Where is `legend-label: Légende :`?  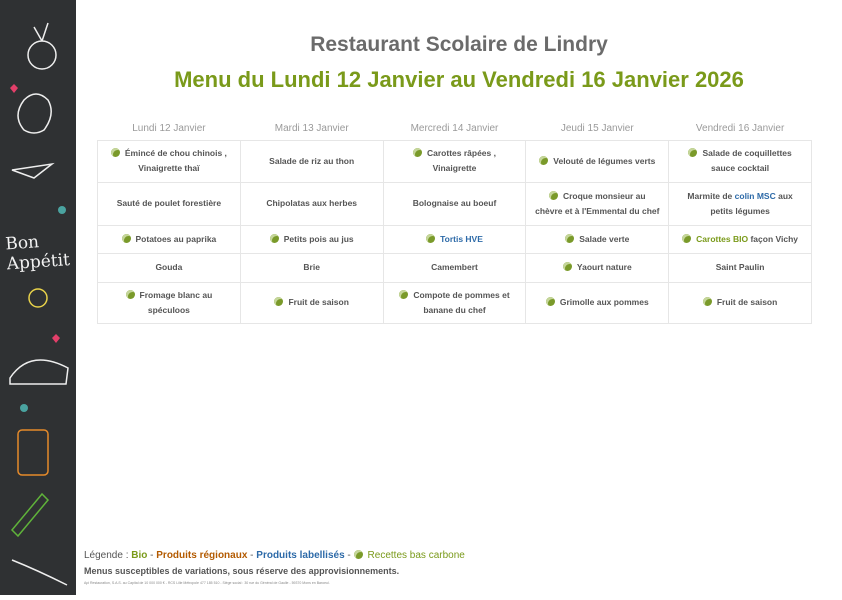
legend-label: Légende : is located at coordinates (108, 555).